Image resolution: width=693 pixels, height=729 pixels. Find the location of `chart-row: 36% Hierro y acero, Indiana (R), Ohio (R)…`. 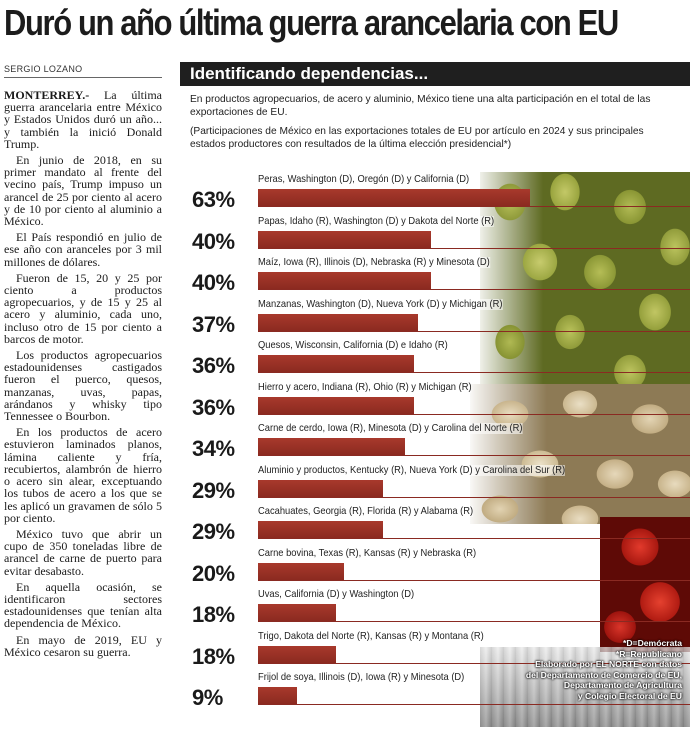

chart-row: 36% Hierro y acero, Indiana (R), Ohio (R)… is located at coordinates (435, 401).